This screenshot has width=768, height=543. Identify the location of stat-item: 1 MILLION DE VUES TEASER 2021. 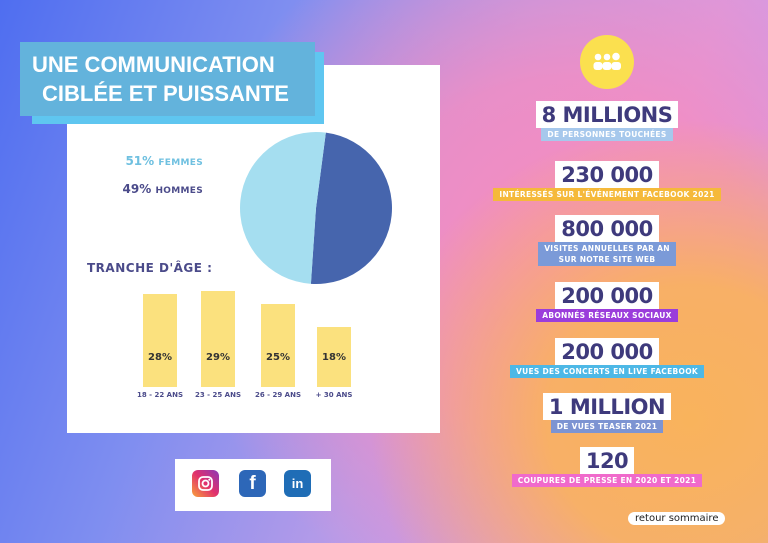
(607, 413).